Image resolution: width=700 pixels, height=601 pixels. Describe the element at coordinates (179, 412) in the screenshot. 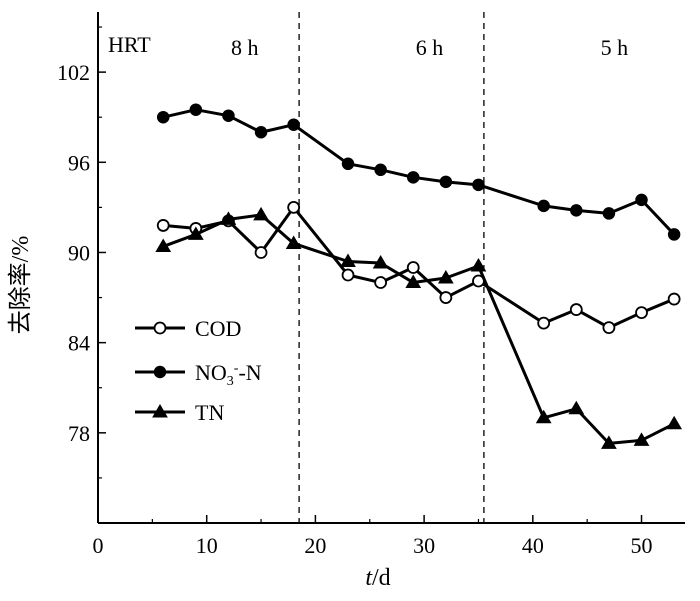

I see `legend-item-tn: TN` at that location.